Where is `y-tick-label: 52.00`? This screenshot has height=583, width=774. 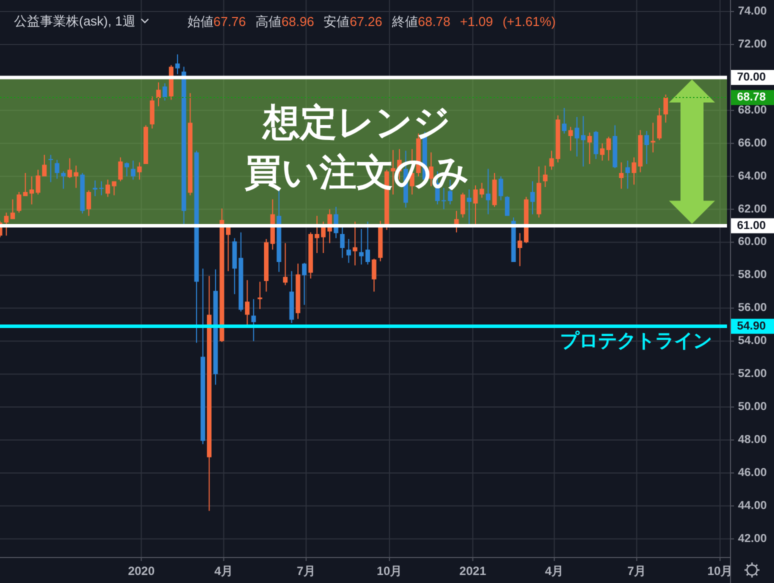
y-tick-label: 52.00 is located at coordinates (752, 374).